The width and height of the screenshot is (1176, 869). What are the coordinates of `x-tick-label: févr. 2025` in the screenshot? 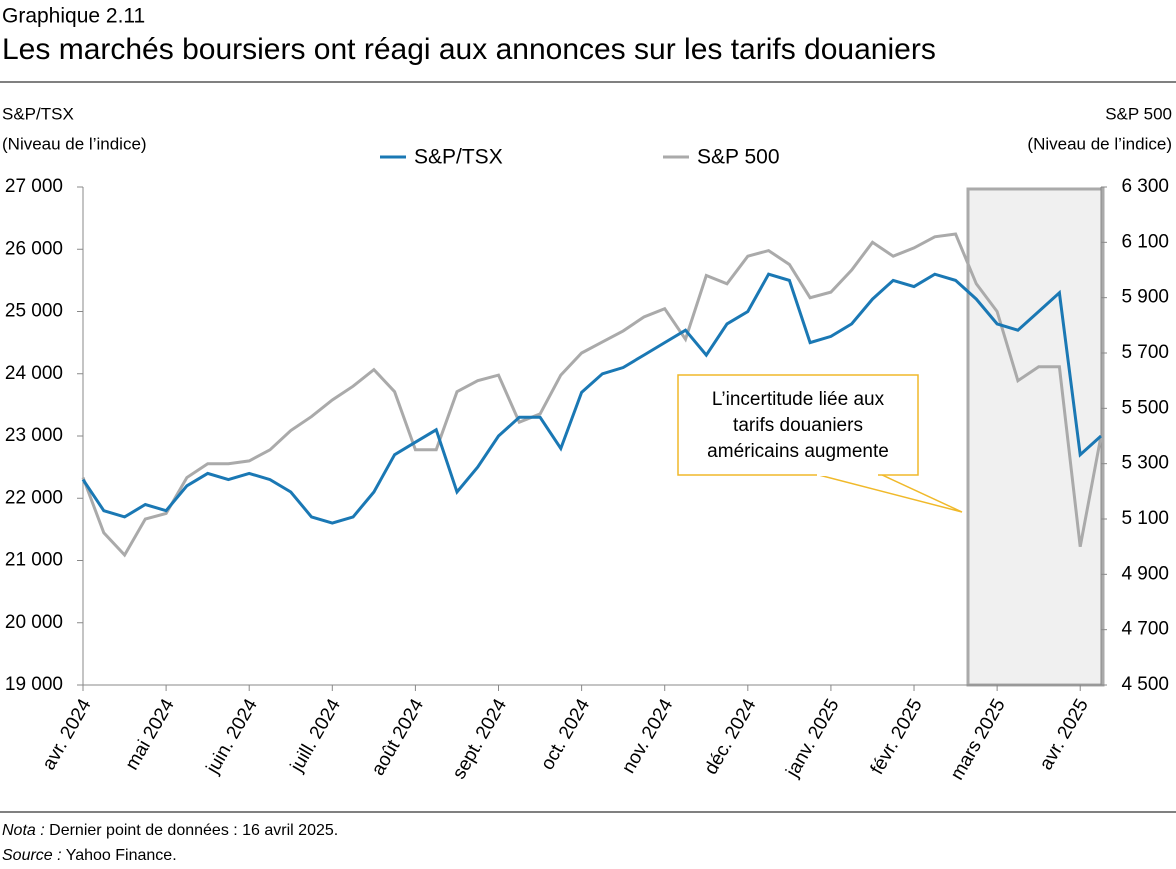 It's located at (897, 737).